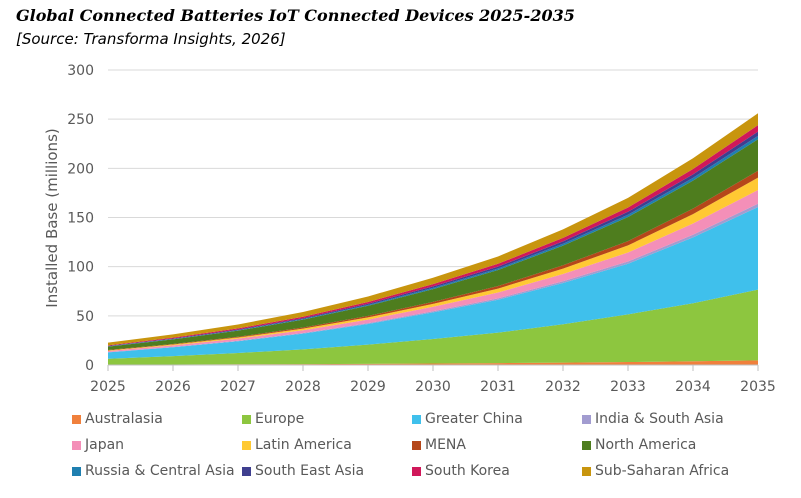  I want to click on legend-item: Europe, so click(327, 419).